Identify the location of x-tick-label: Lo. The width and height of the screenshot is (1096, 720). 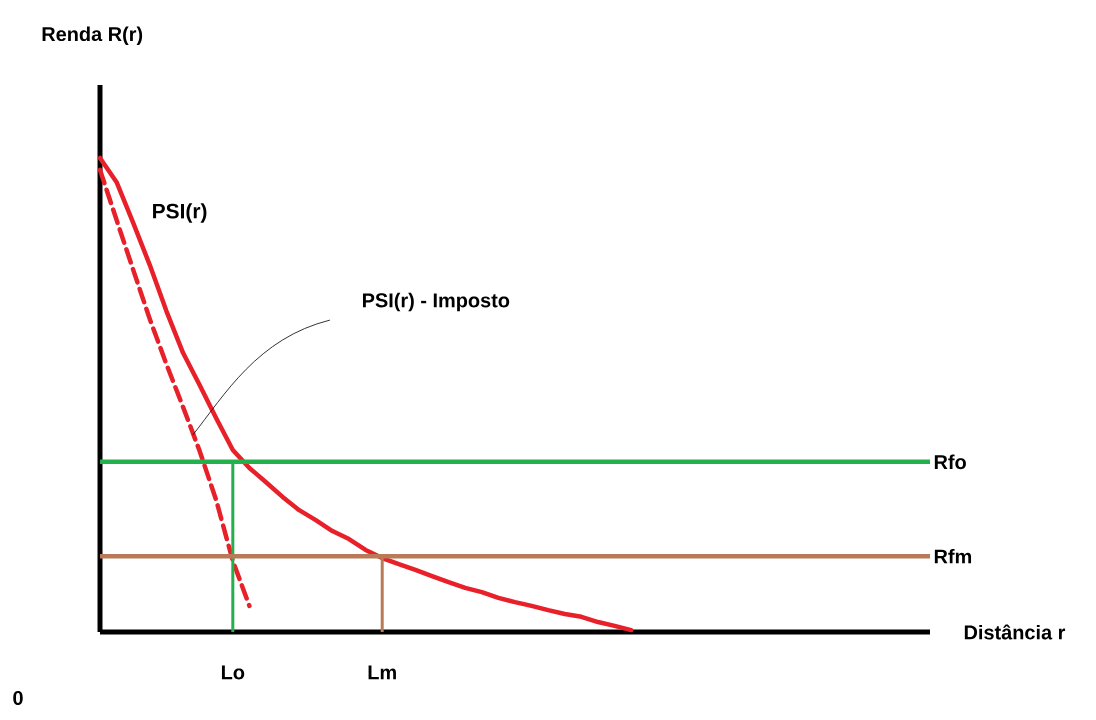
(233, 672).